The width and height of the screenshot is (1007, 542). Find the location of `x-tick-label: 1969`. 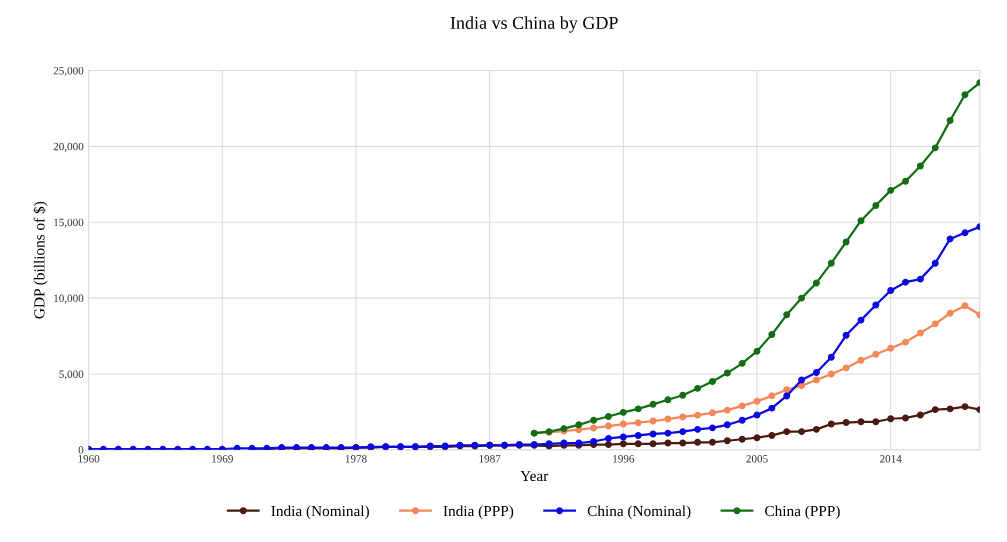

x-tick-label: 1969 is located at coordinates (222, 459).